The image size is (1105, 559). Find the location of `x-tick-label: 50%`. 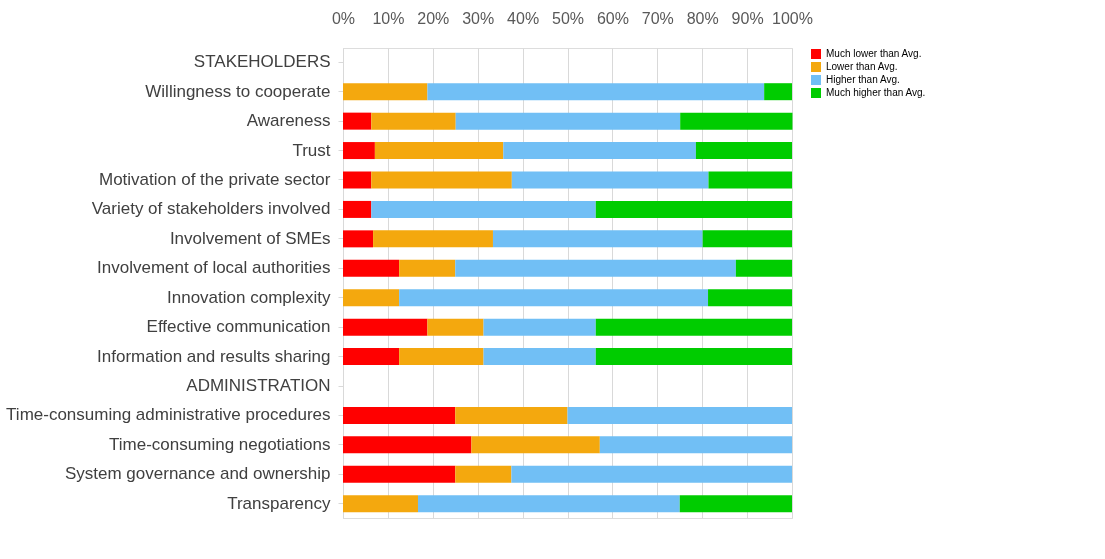

x-tick-label: 50% is located at coordinates (568, 18).